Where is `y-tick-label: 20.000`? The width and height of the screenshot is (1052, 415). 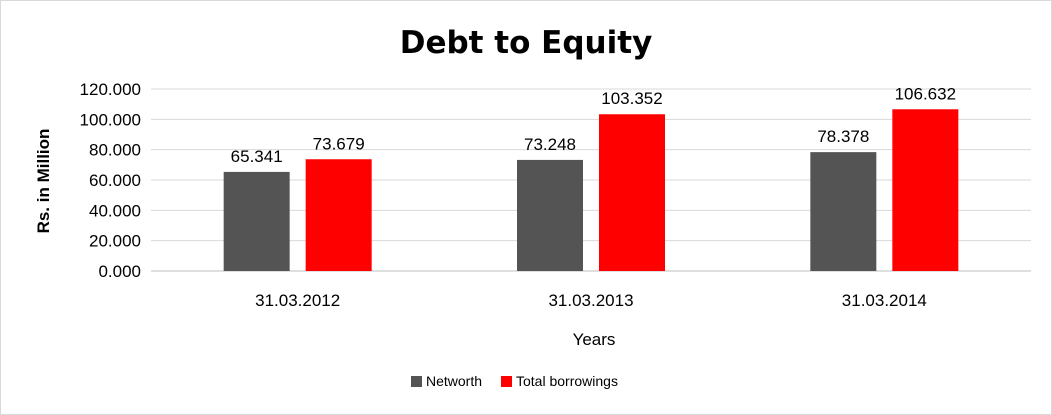 y-tick-label: 20.000 is located at coordinates (115, 241).